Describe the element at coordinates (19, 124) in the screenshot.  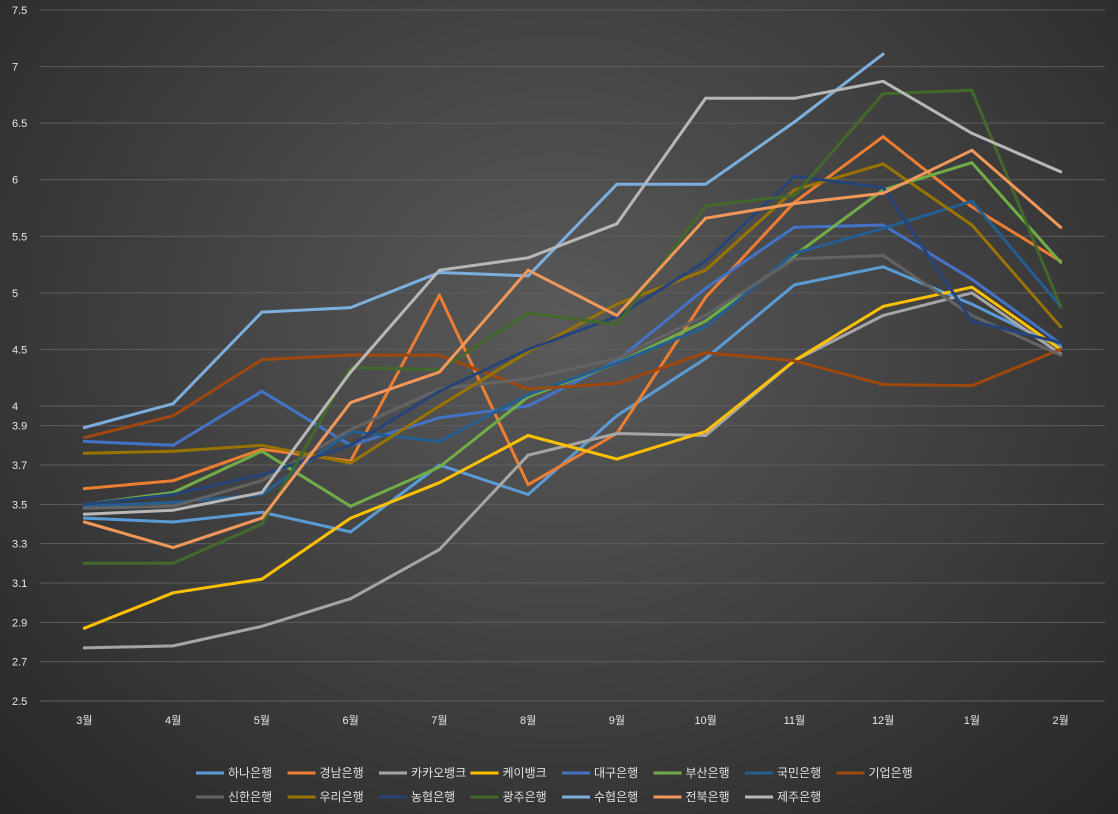
I see `y-tick-label: 6.5` at that location.